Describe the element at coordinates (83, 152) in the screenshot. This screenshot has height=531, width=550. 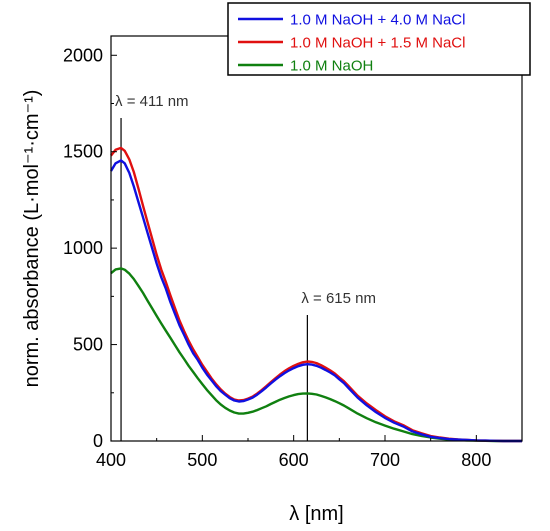
I see `y-tick-label: 1500` at that location.